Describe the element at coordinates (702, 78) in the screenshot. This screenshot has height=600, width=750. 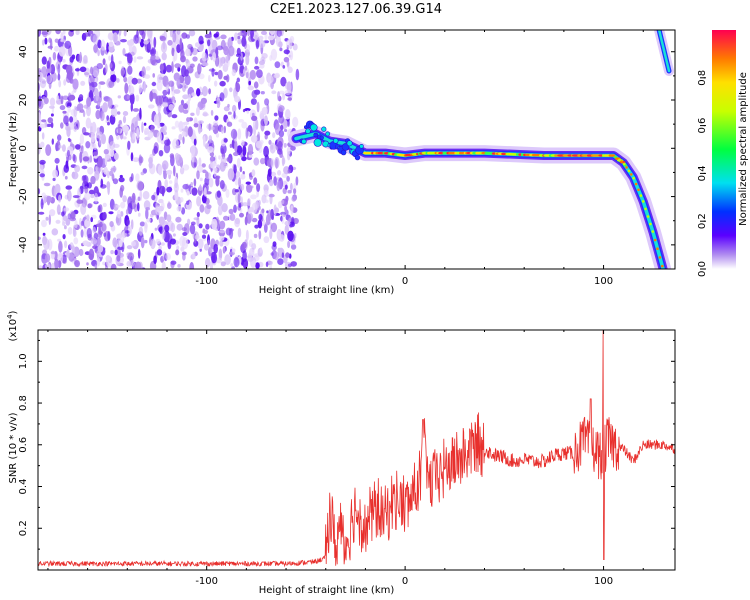
I see `colorbar-tick-label: 0.8` at that location.